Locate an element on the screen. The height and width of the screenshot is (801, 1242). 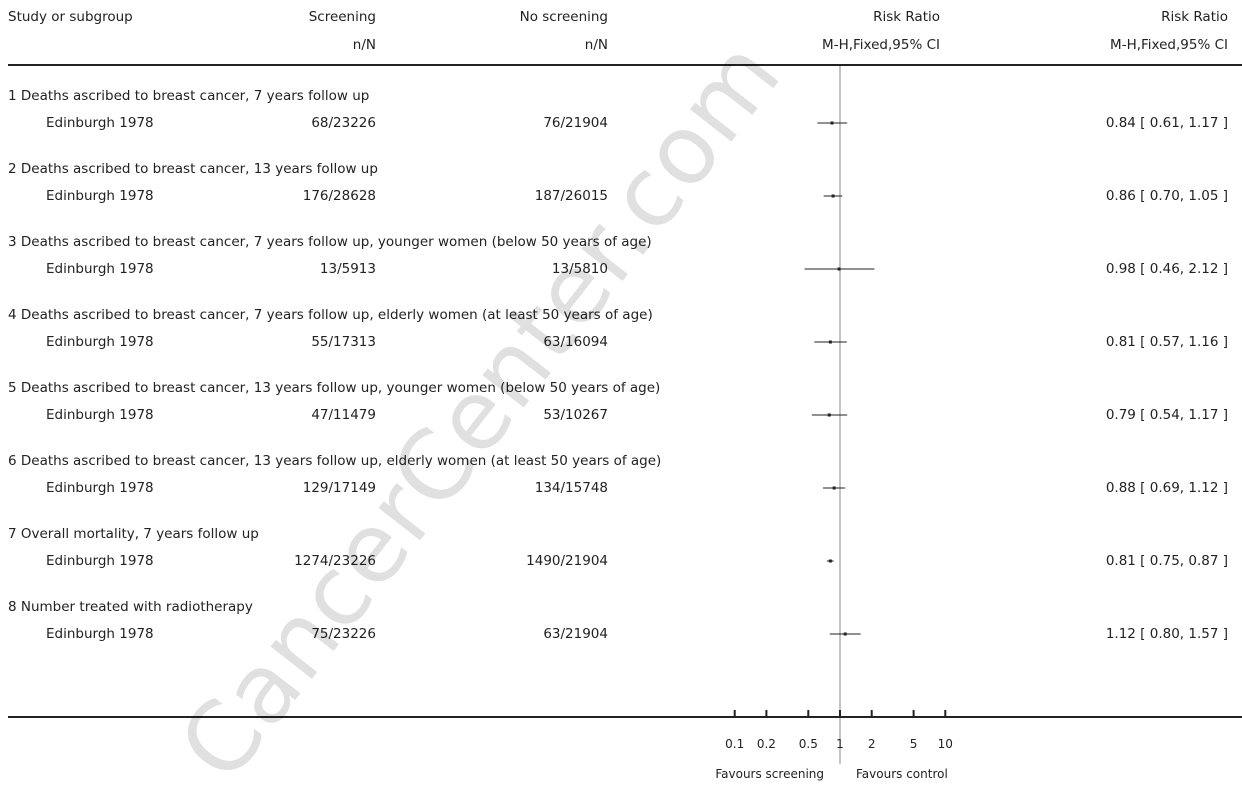
header-no-screening: No screening is located at coordinates (563, 17).